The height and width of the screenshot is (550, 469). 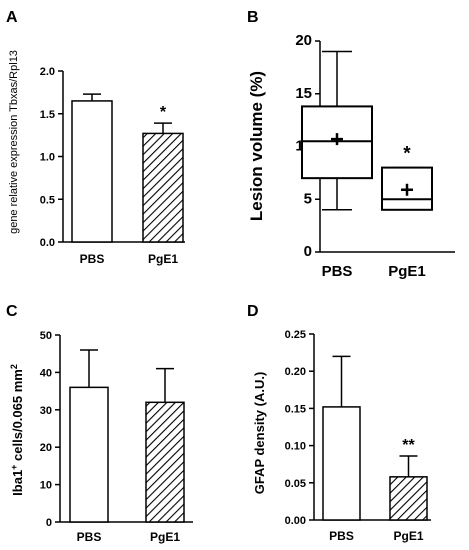 I want to click on panel-d-category-label: PgE1, so click(x=408, y=536).